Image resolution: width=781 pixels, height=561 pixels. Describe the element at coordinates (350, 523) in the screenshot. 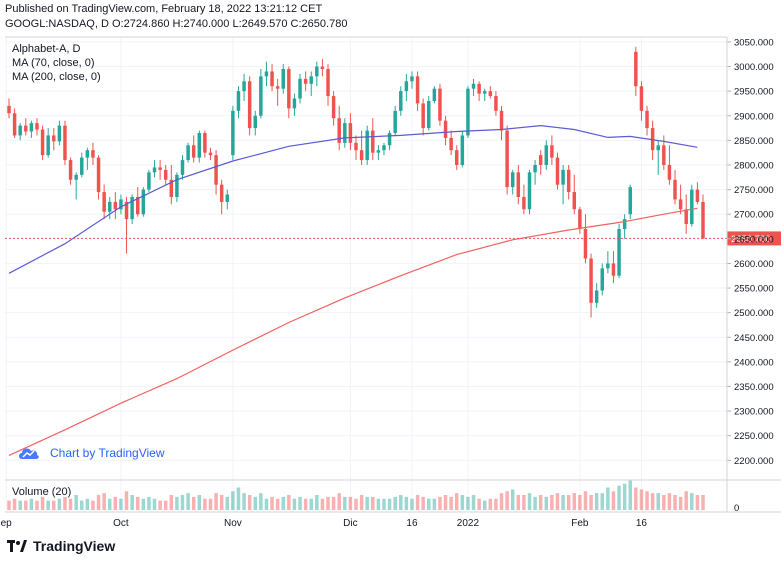

I see `time-tick-label: Dic` at that location.